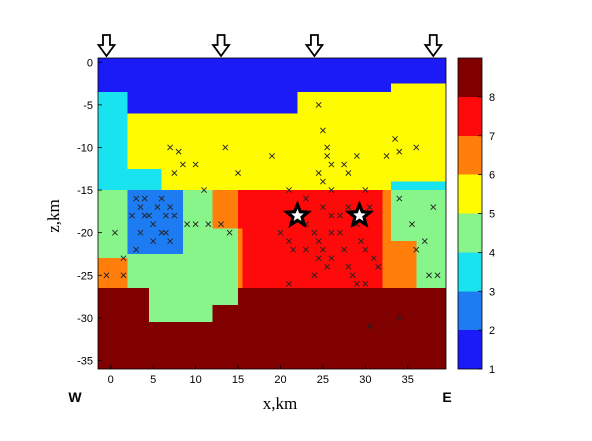 This screenshot has height=441, width=592. I want to click on colorbar-tick-label: 7, so click(492, 137).